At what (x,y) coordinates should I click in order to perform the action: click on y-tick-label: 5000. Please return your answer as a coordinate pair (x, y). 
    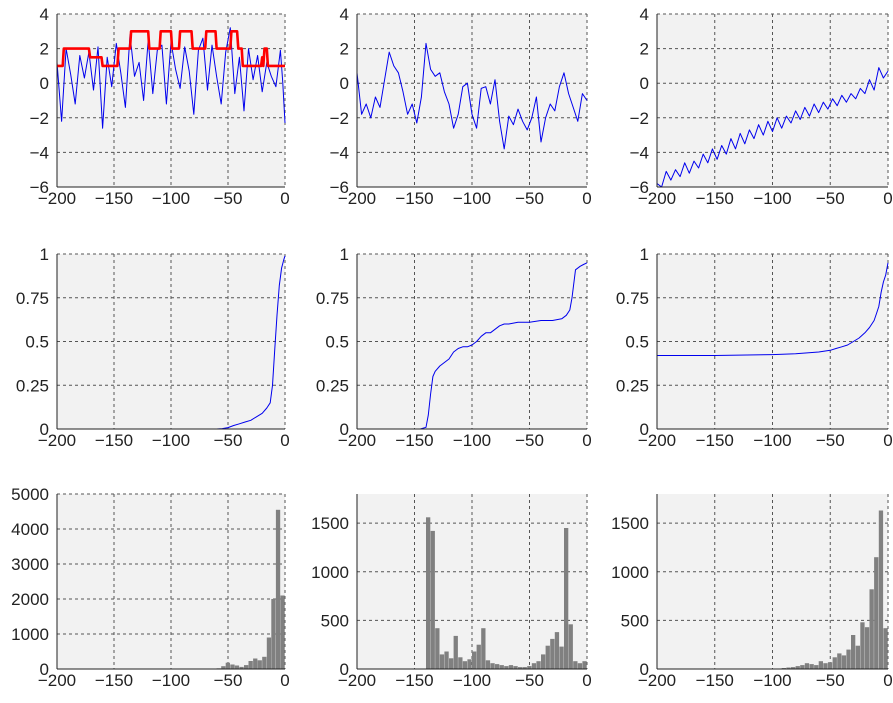
    Looking at the image, I should click on (30, 494).